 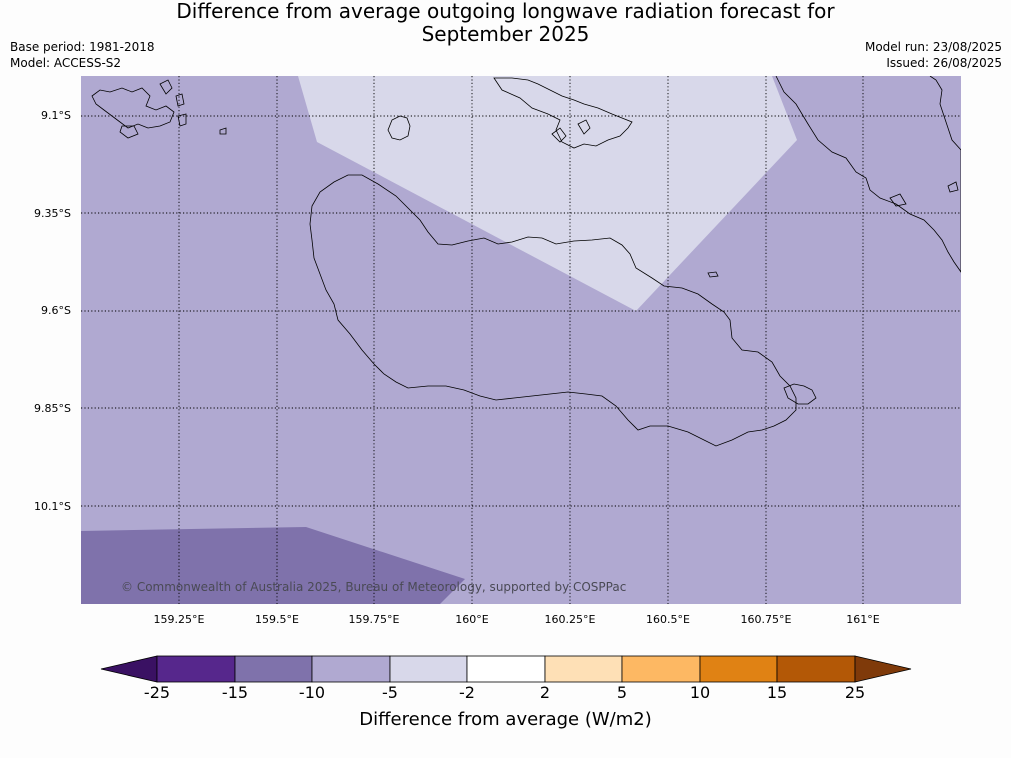 What do you see at coordinates (235, 692) in the screenshot?
I see `colorbar-tick-minus15: -15` at bounding box center [235, 692].